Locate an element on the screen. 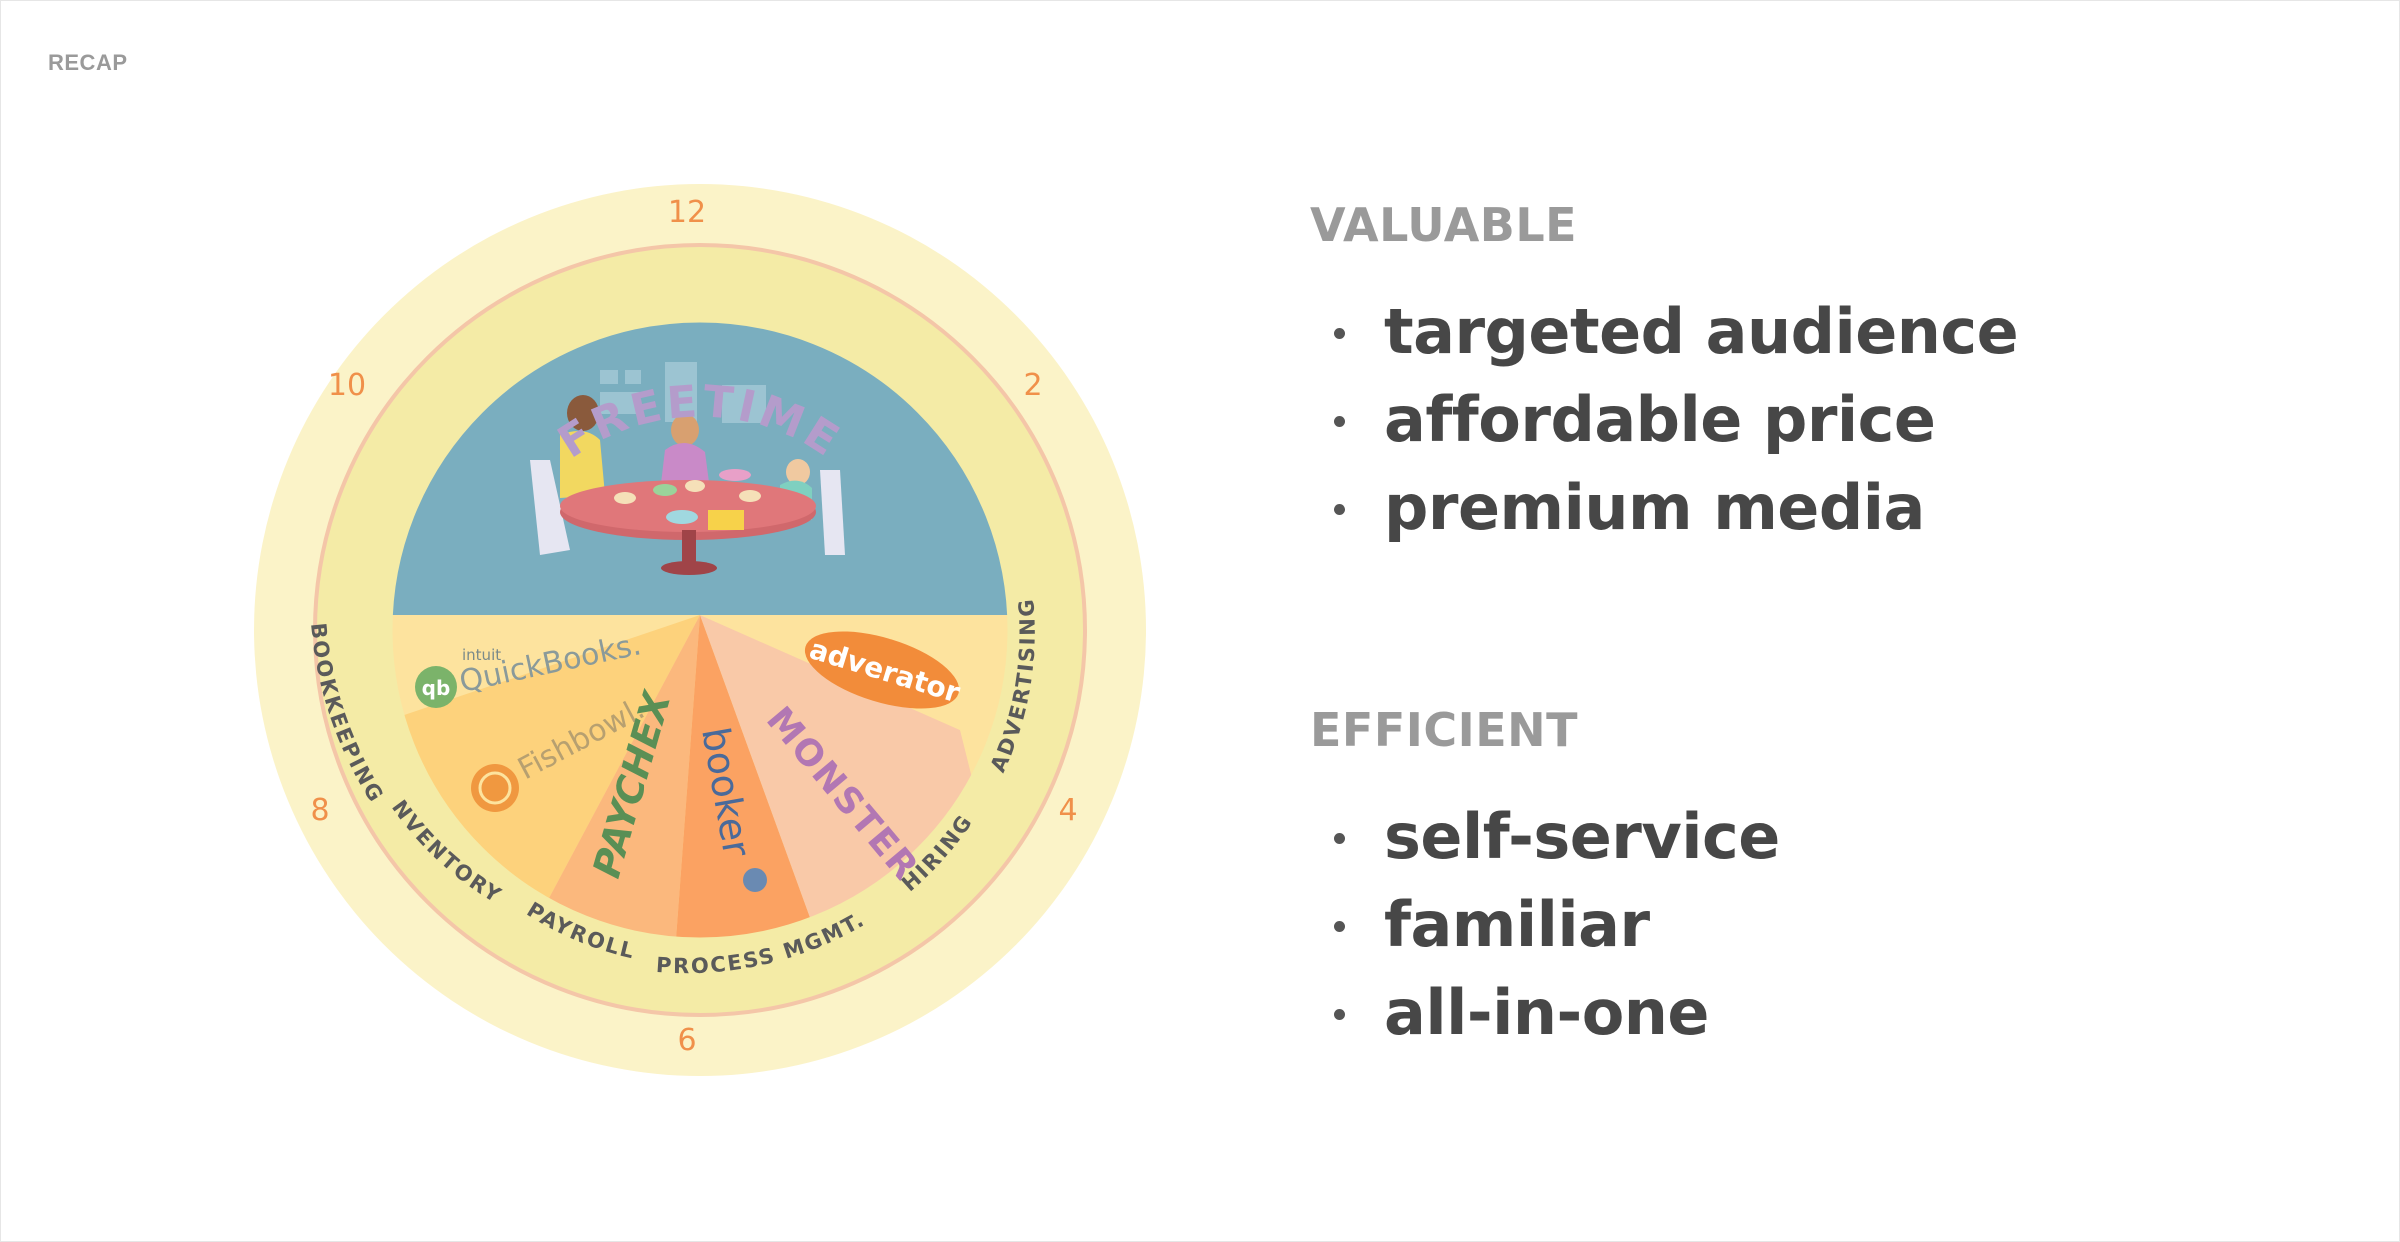 The image size is (2400, 1242). list-item: premium media is located at coordinates (1664, 508).